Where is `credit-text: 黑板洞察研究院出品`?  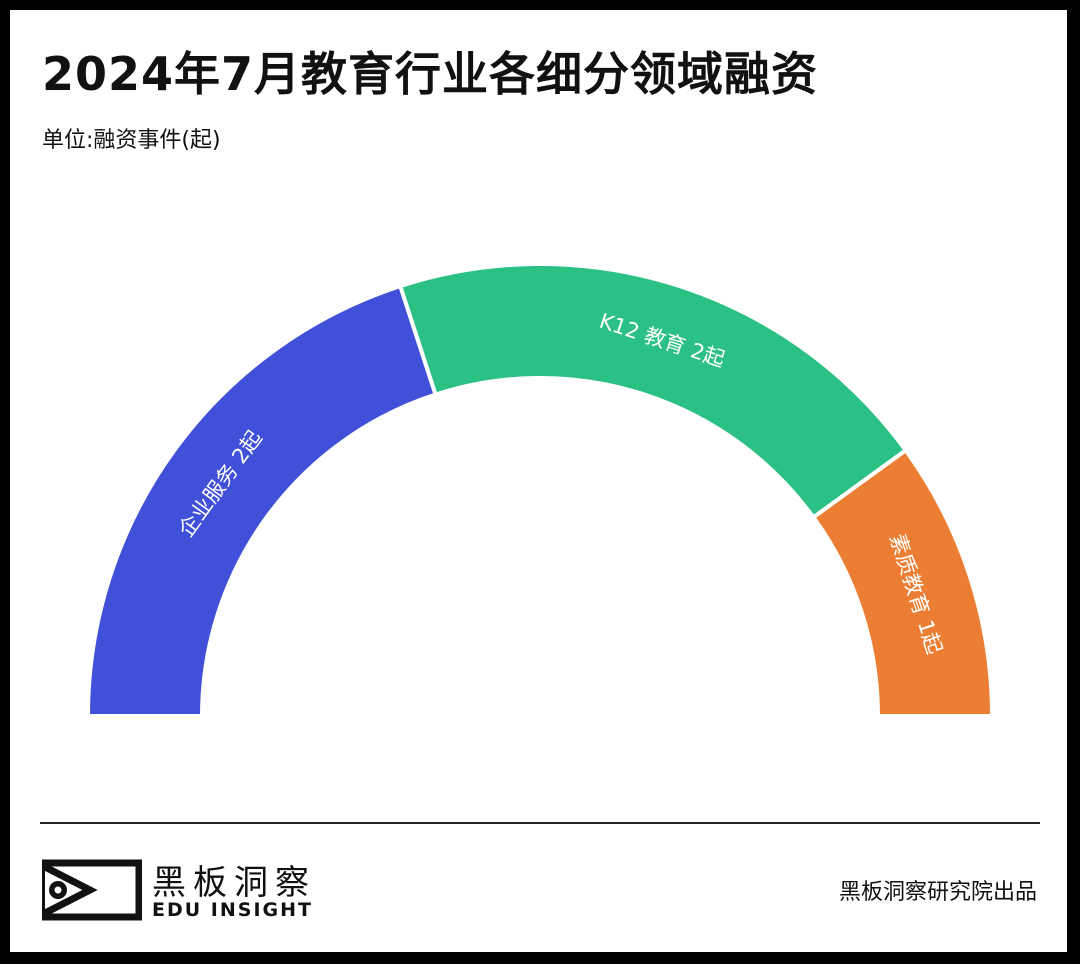 credit-text: 黑板洞察研究院出品 is located at coordinates (937, 892).